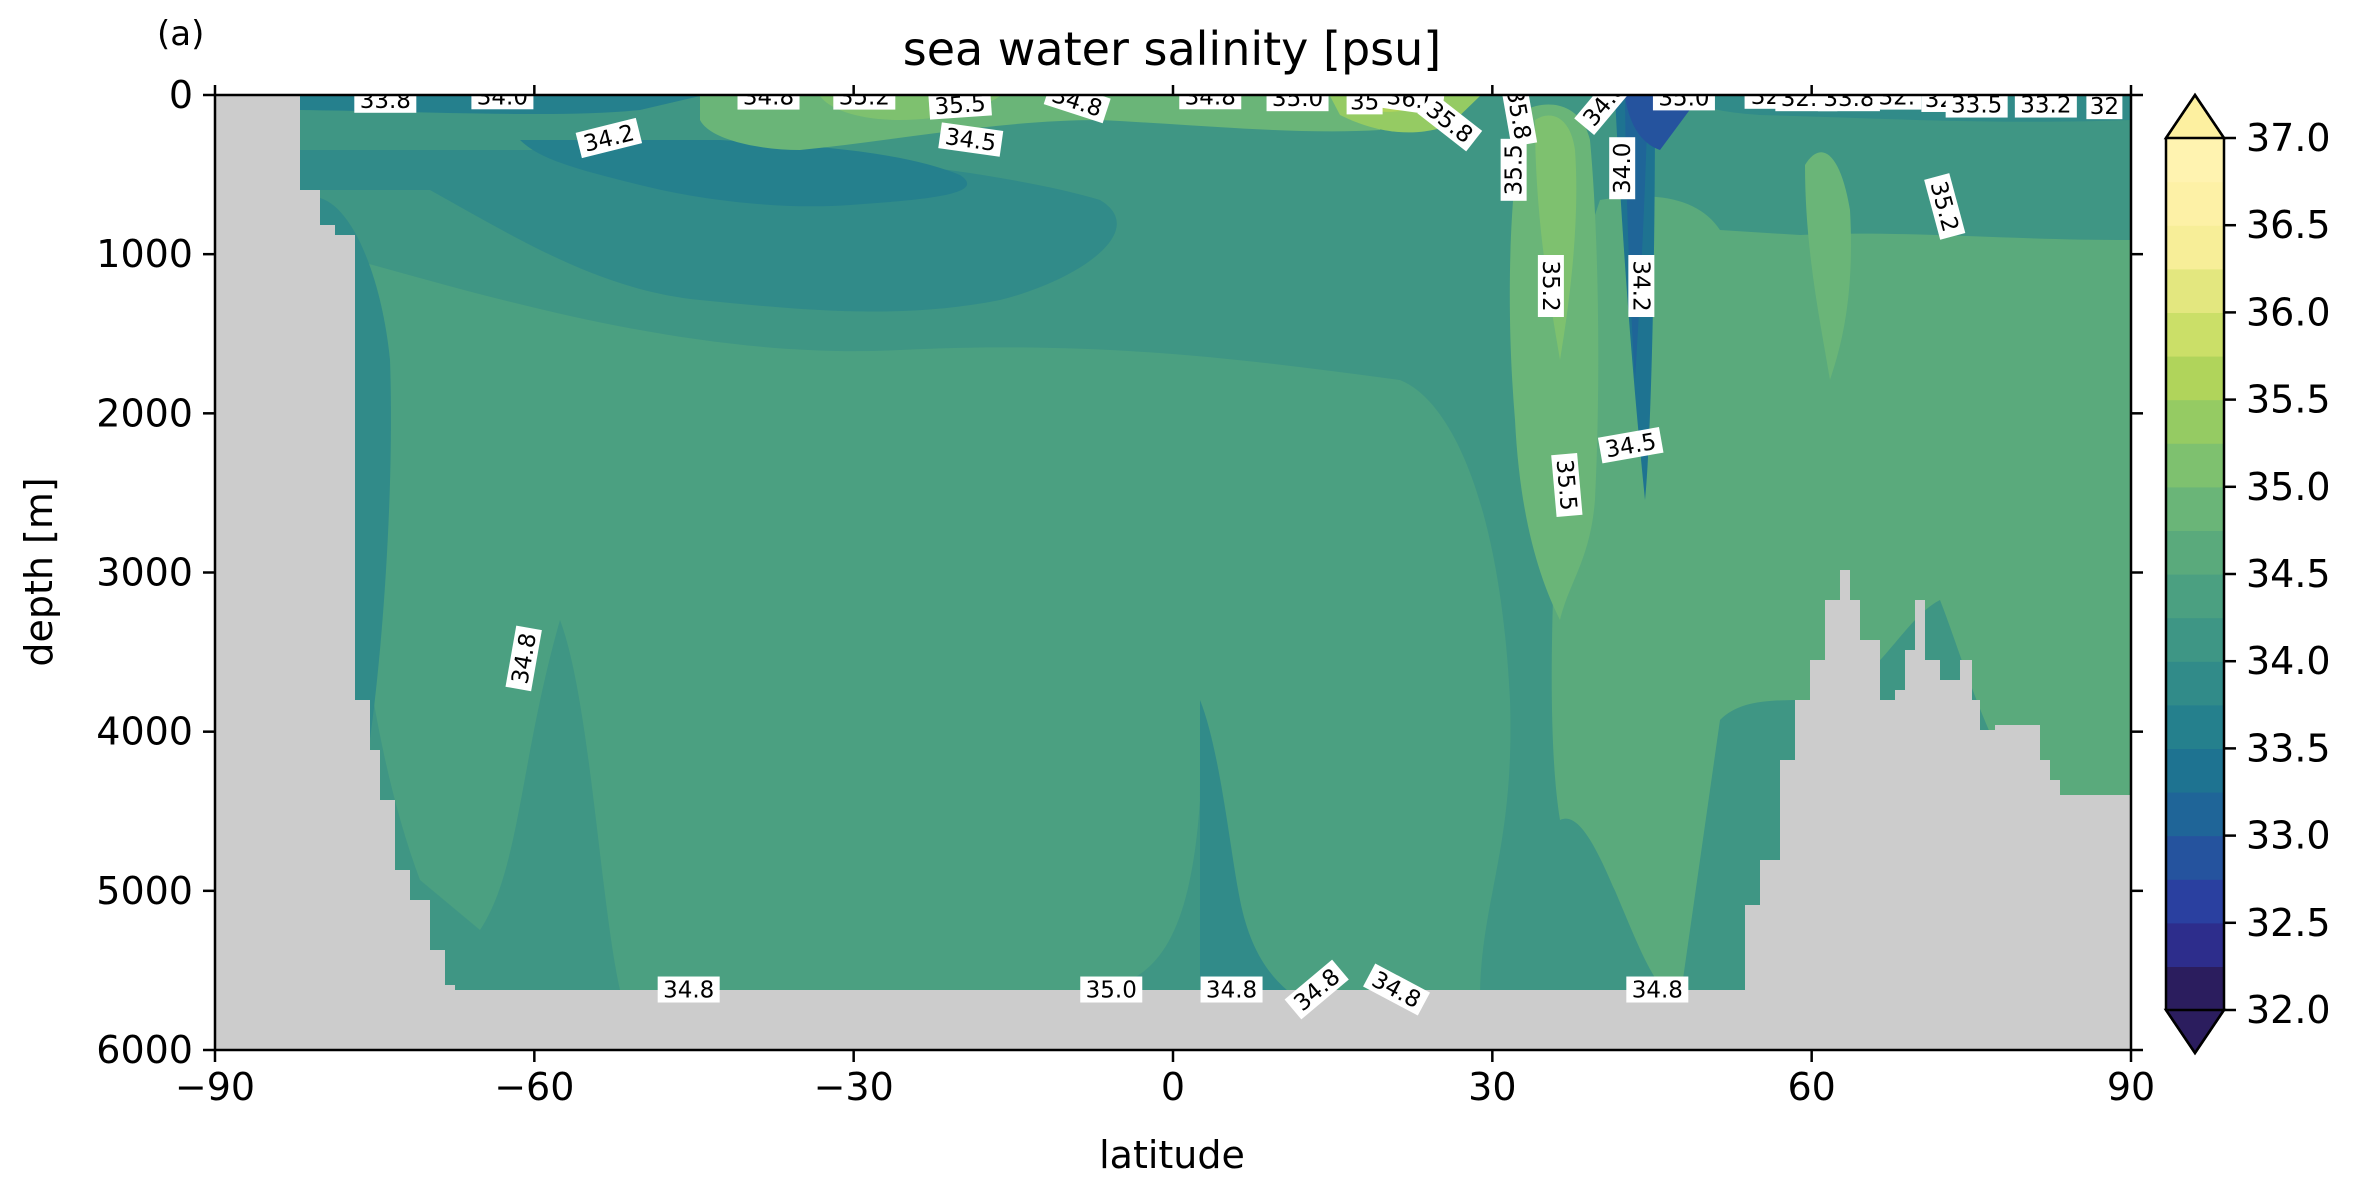 This screenshot has width=2362, height=1181. Describe the element at coordinates (2288, 836) in the screenshot. I see `colorbar-tick-label: 33.0` at that location.